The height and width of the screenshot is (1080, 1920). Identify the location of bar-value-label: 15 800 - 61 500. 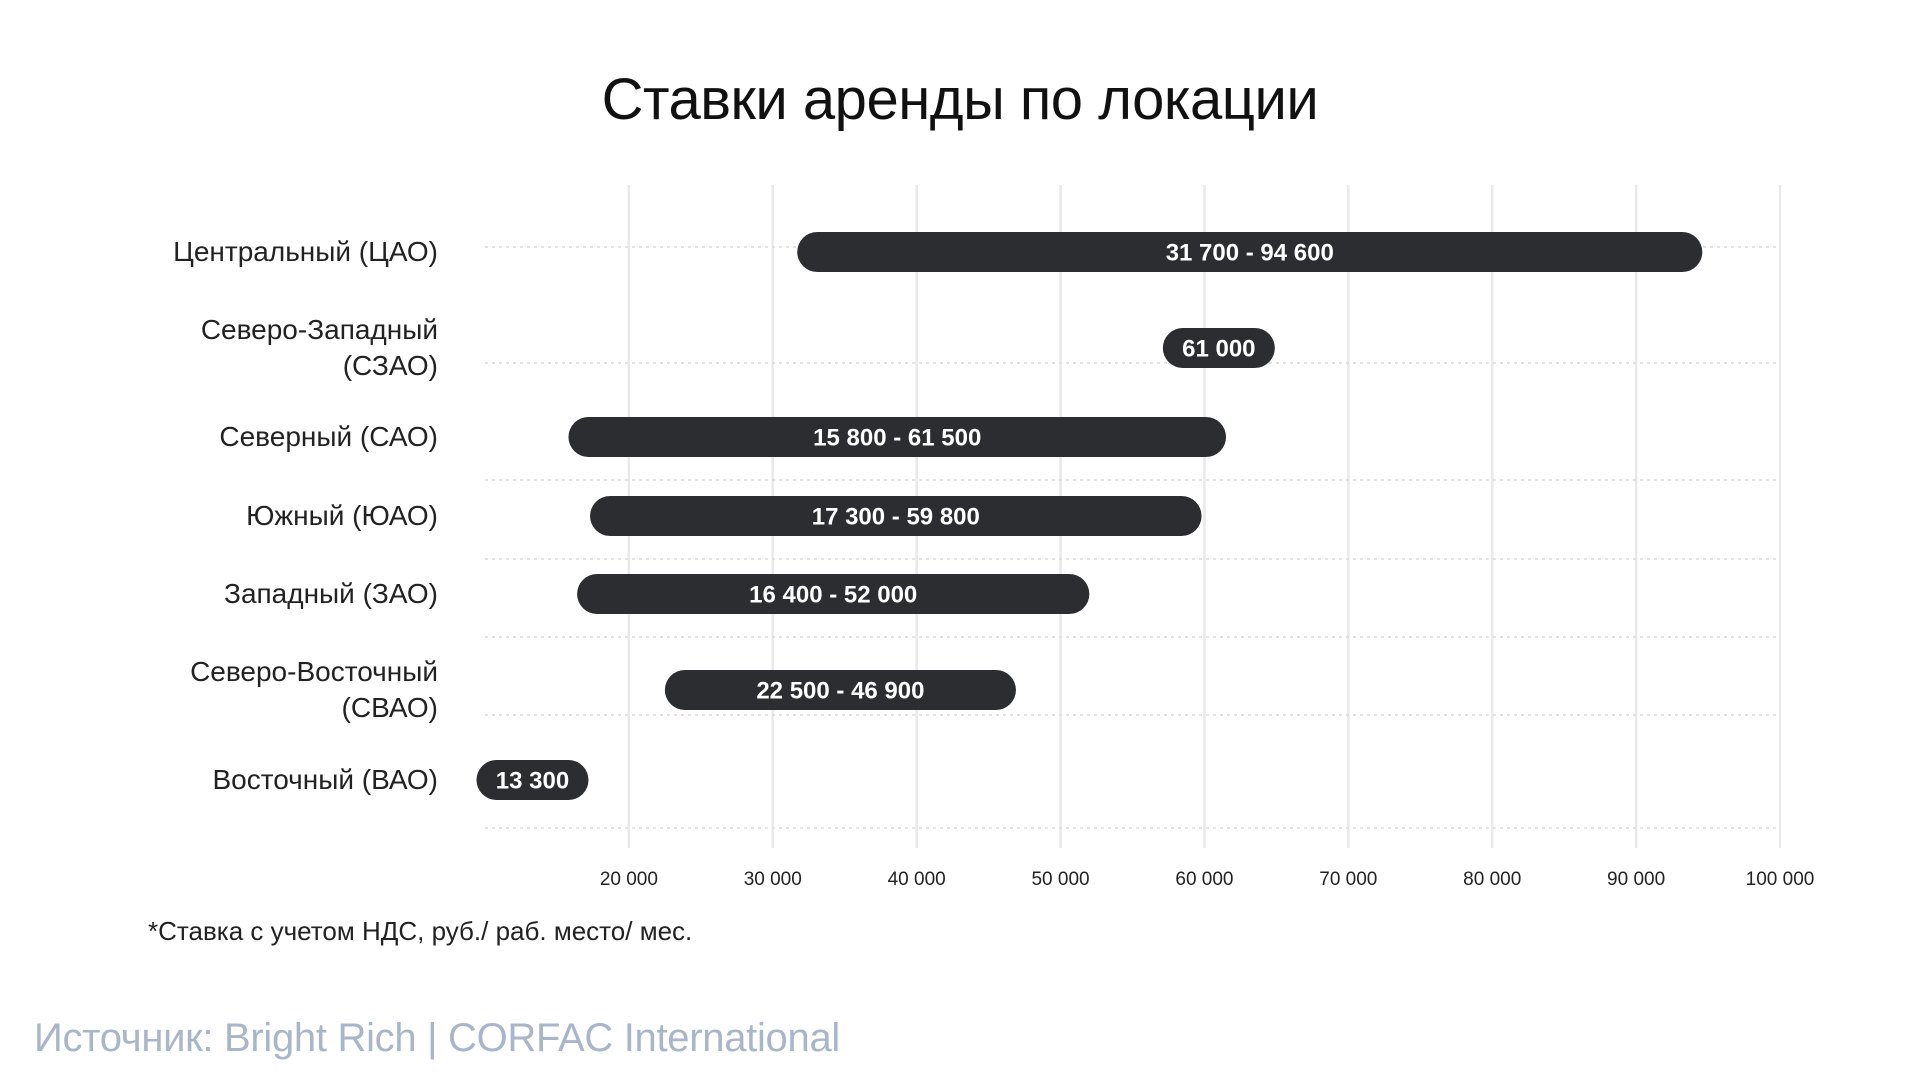
(897, 438).